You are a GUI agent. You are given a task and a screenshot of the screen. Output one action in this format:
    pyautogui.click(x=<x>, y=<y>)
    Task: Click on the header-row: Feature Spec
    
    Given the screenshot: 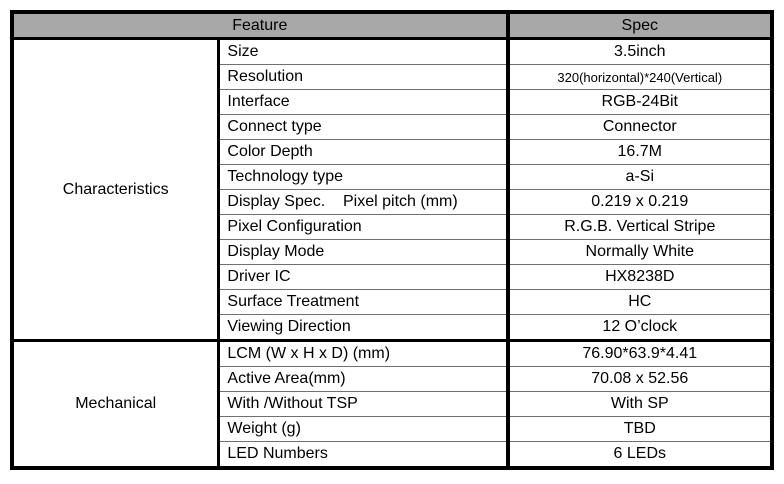 What is the action you would take?
    pyautogui.click(x=392, y=26)
    